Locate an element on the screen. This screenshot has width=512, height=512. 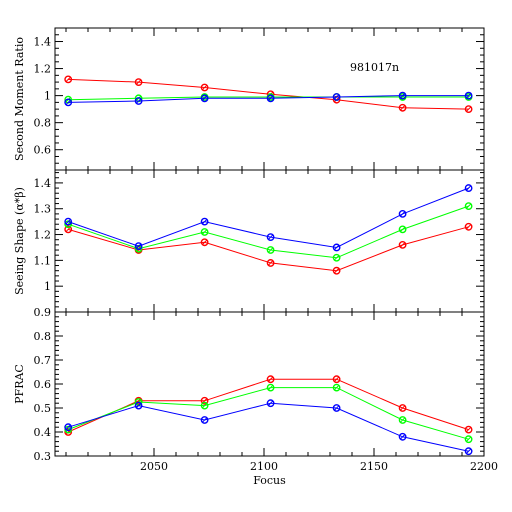
panel-3-y-tick-label: 0.6 is located at coordinates (43, 384).